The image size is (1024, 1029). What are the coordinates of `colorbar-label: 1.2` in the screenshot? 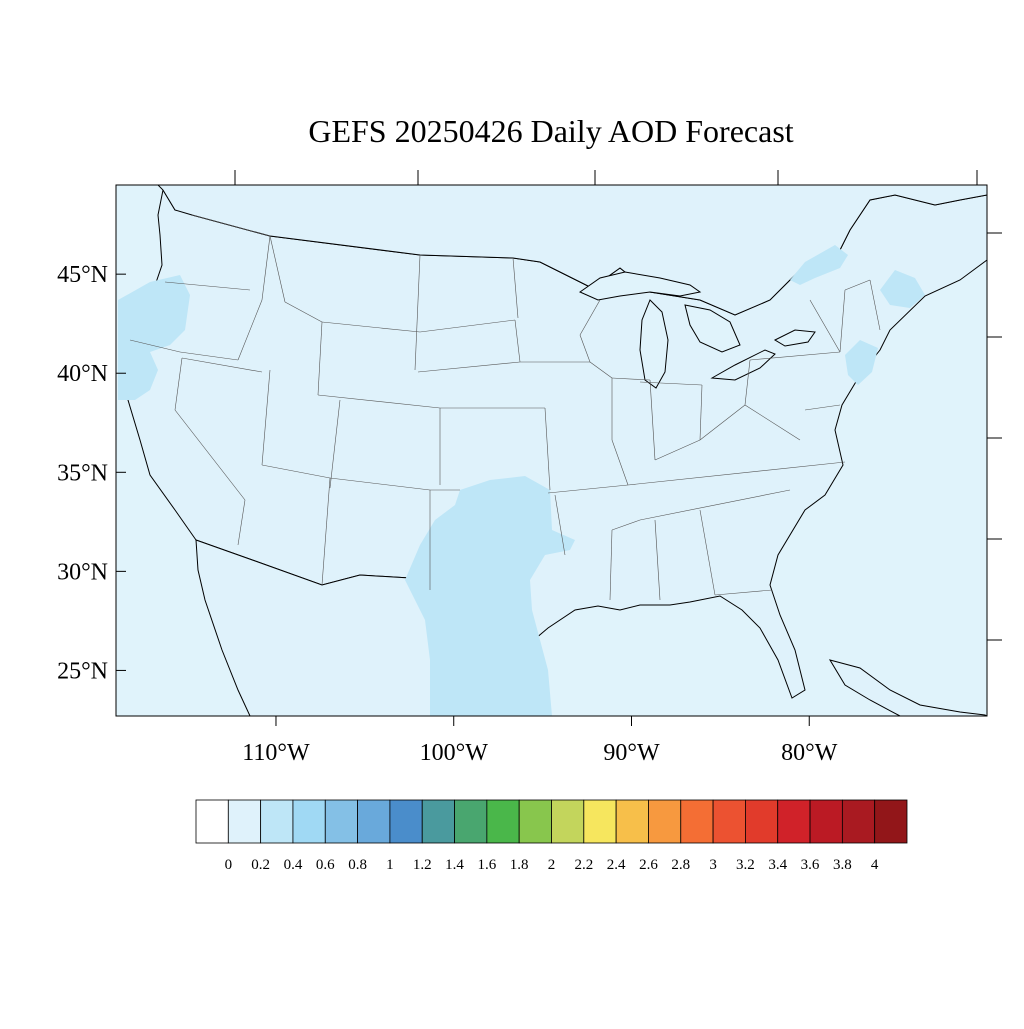 It's located at (422, 865).